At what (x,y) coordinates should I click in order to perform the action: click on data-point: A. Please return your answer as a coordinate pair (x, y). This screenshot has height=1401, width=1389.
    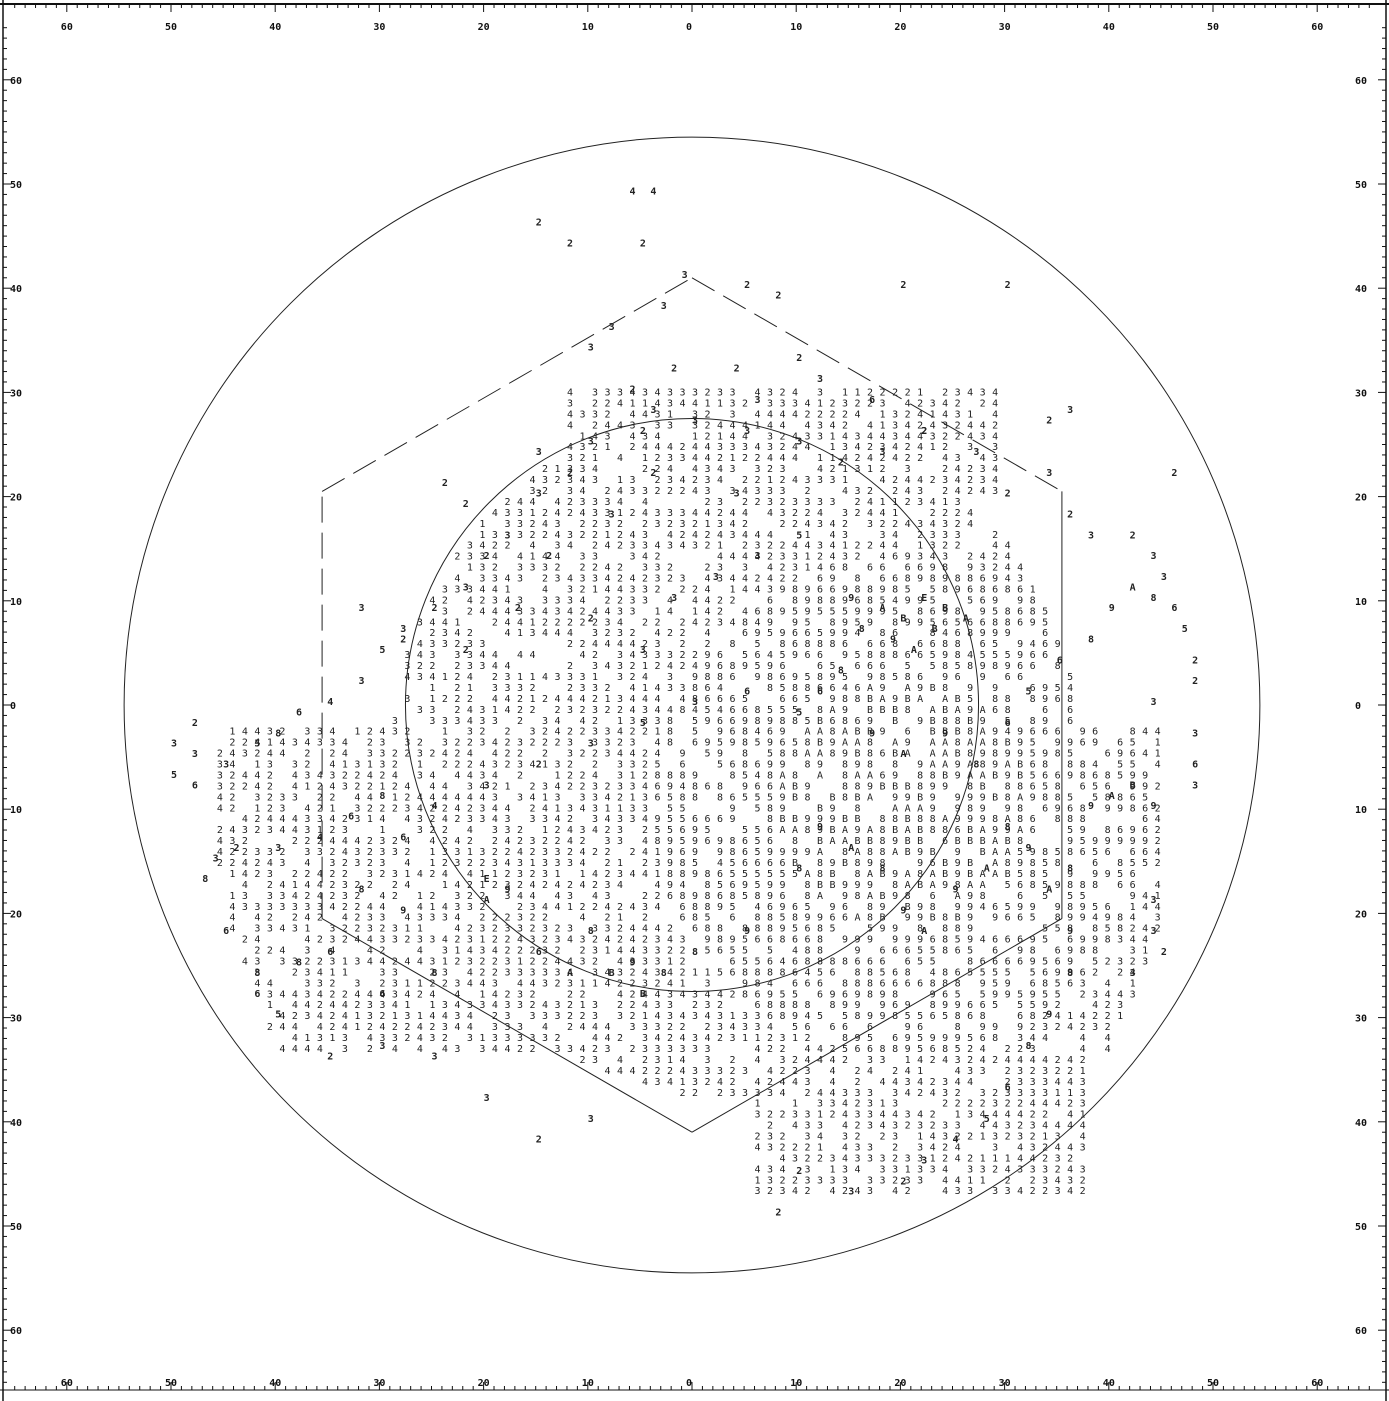
    Looking at the image, I should click on (914, 650).